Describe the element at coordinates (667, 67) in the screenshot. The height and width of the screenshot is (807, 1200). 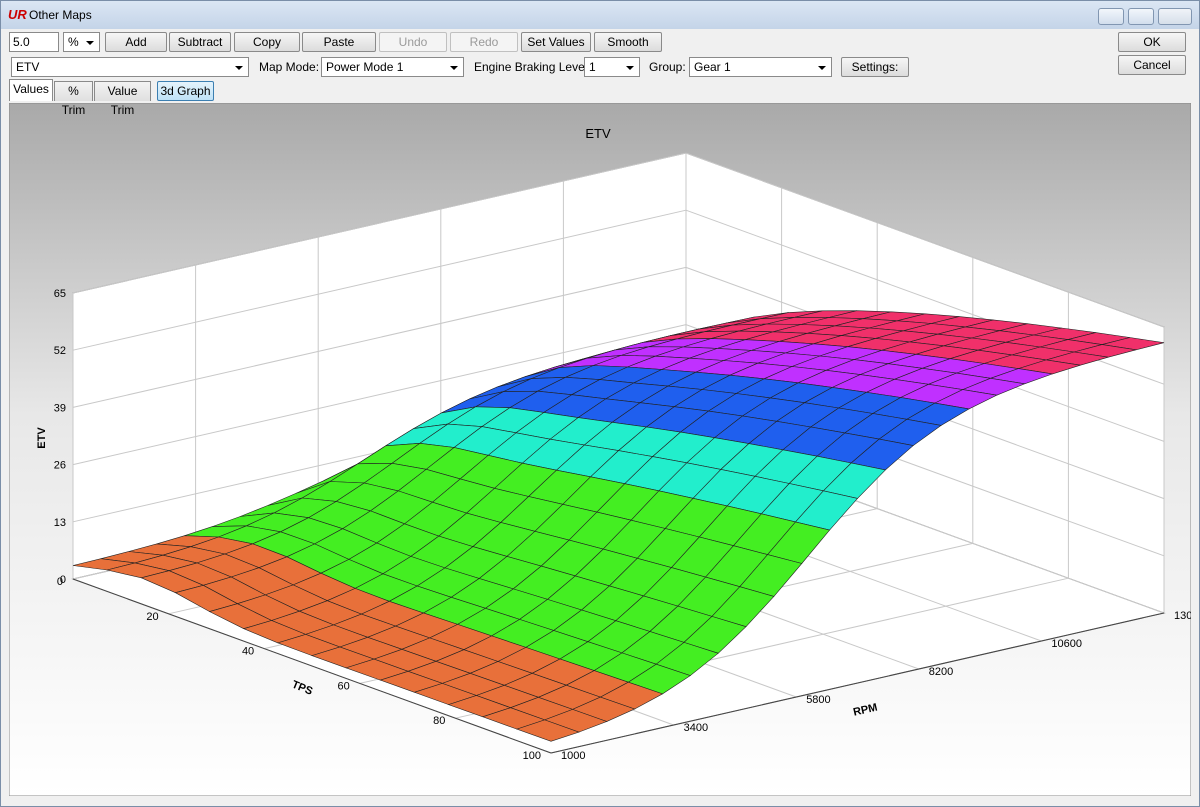
I see `label: Group:` at that location.